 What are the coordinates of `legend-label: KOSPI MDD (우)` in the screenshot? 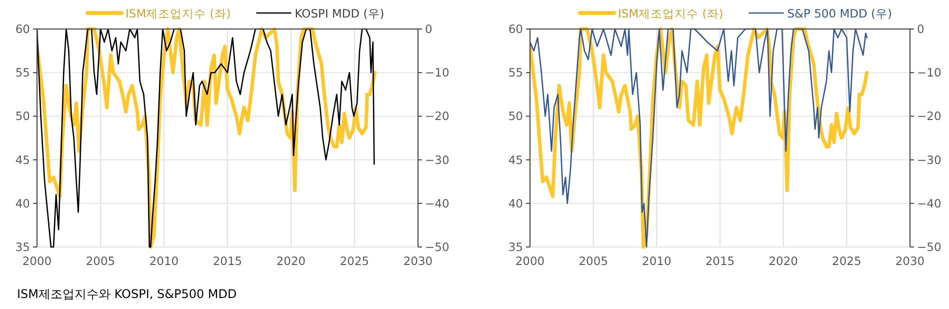 It's located at (339, 13).